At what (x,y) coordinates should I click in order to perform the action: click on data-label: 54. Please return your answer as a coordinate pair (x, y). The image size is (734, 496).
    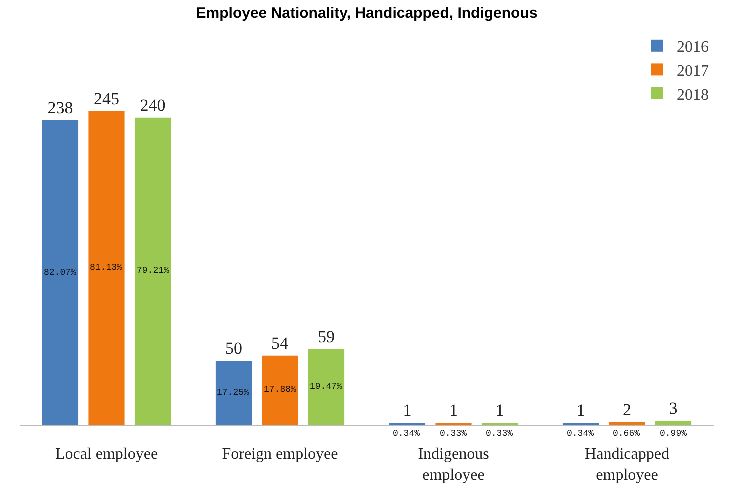
    Looking at the image, I should click on (280, 343).